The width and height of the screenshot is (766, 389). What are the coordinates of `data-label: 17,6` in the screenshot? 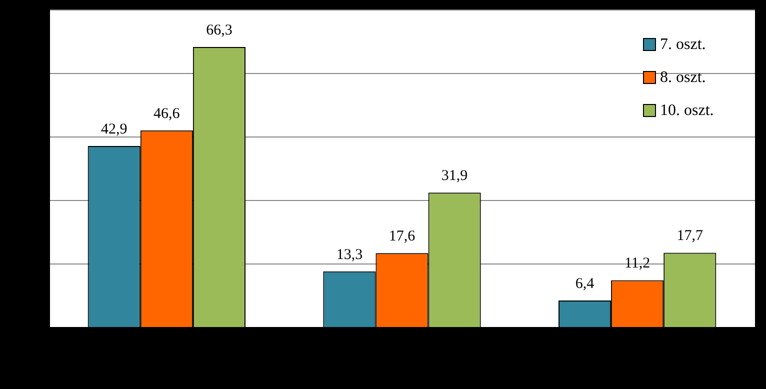 It's located at (402, 236).